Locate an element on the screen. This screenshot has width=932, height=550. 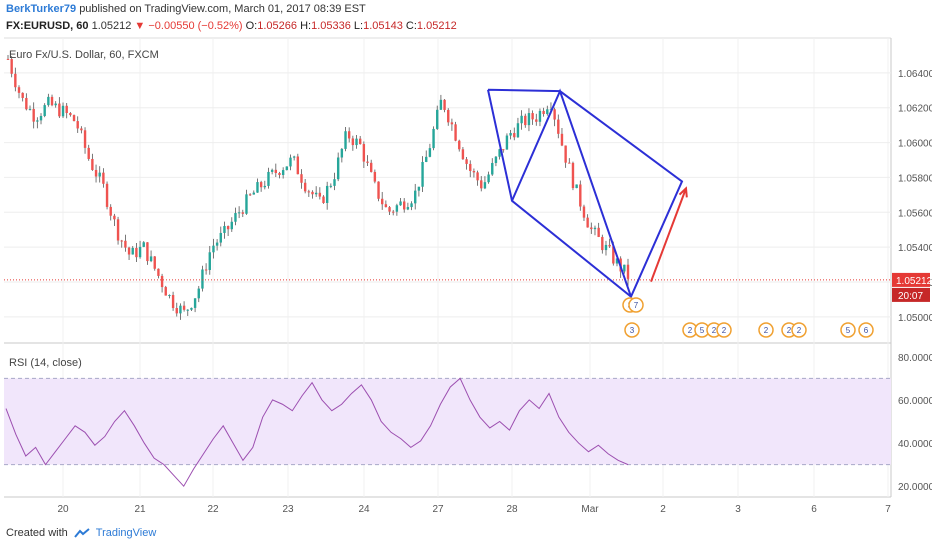
rsi-tick-label: 80.0000 is located at coordinates (915, 358).